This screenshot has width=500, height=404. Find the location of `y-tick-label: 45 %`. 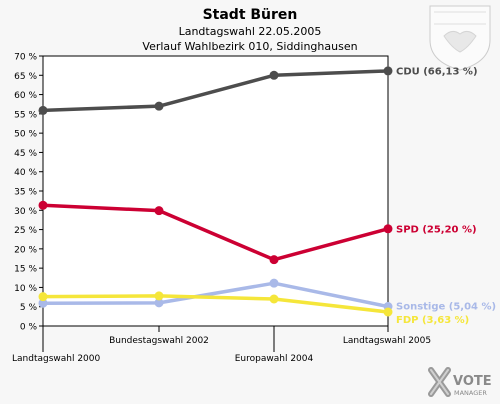

y-tick-label: 45 % is located at coordinates (25, 154).